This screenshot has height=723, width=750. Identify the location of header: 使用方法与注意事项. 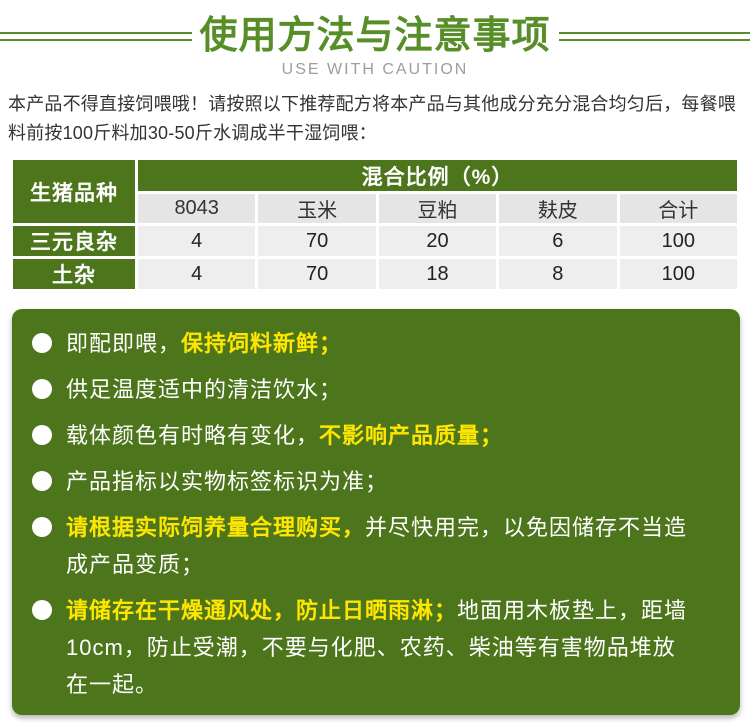
(375, 29).